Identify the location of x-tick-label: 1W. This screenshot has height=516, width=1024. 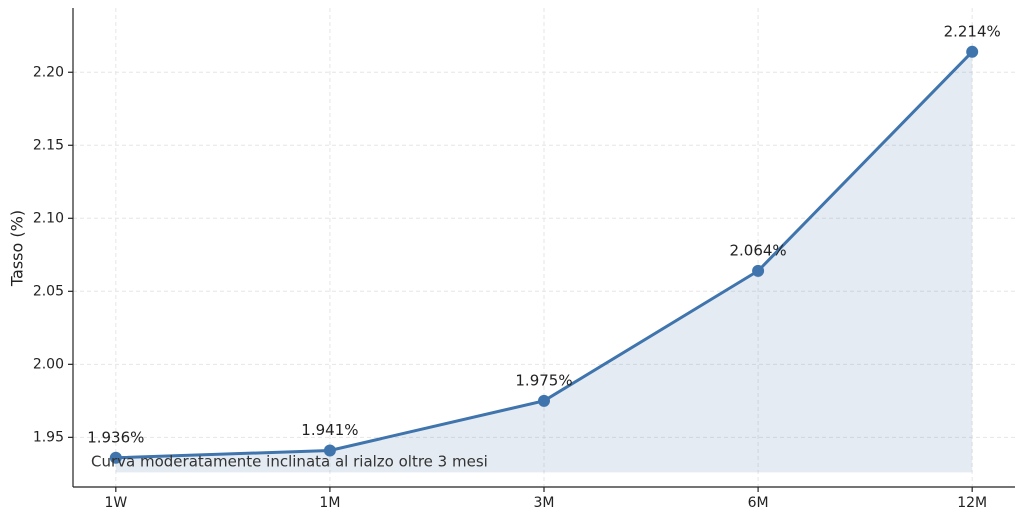
(115, 503).